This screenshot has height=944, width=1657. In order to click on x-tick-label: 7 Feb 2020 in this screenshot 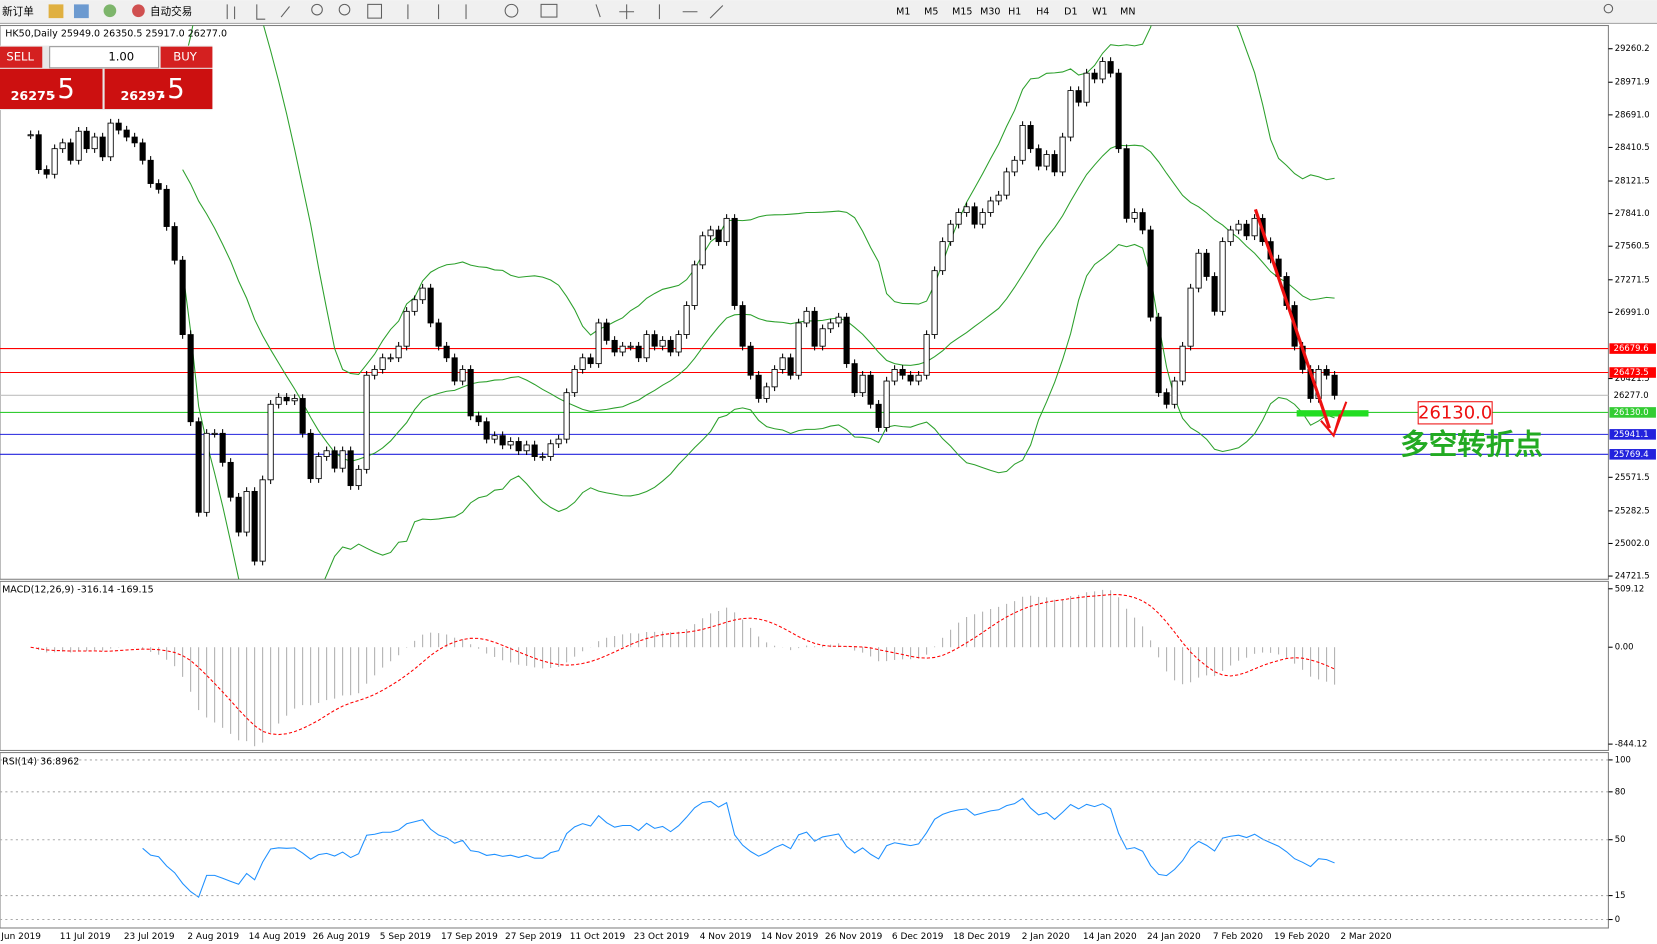, I will do `click(1238, 937)`.